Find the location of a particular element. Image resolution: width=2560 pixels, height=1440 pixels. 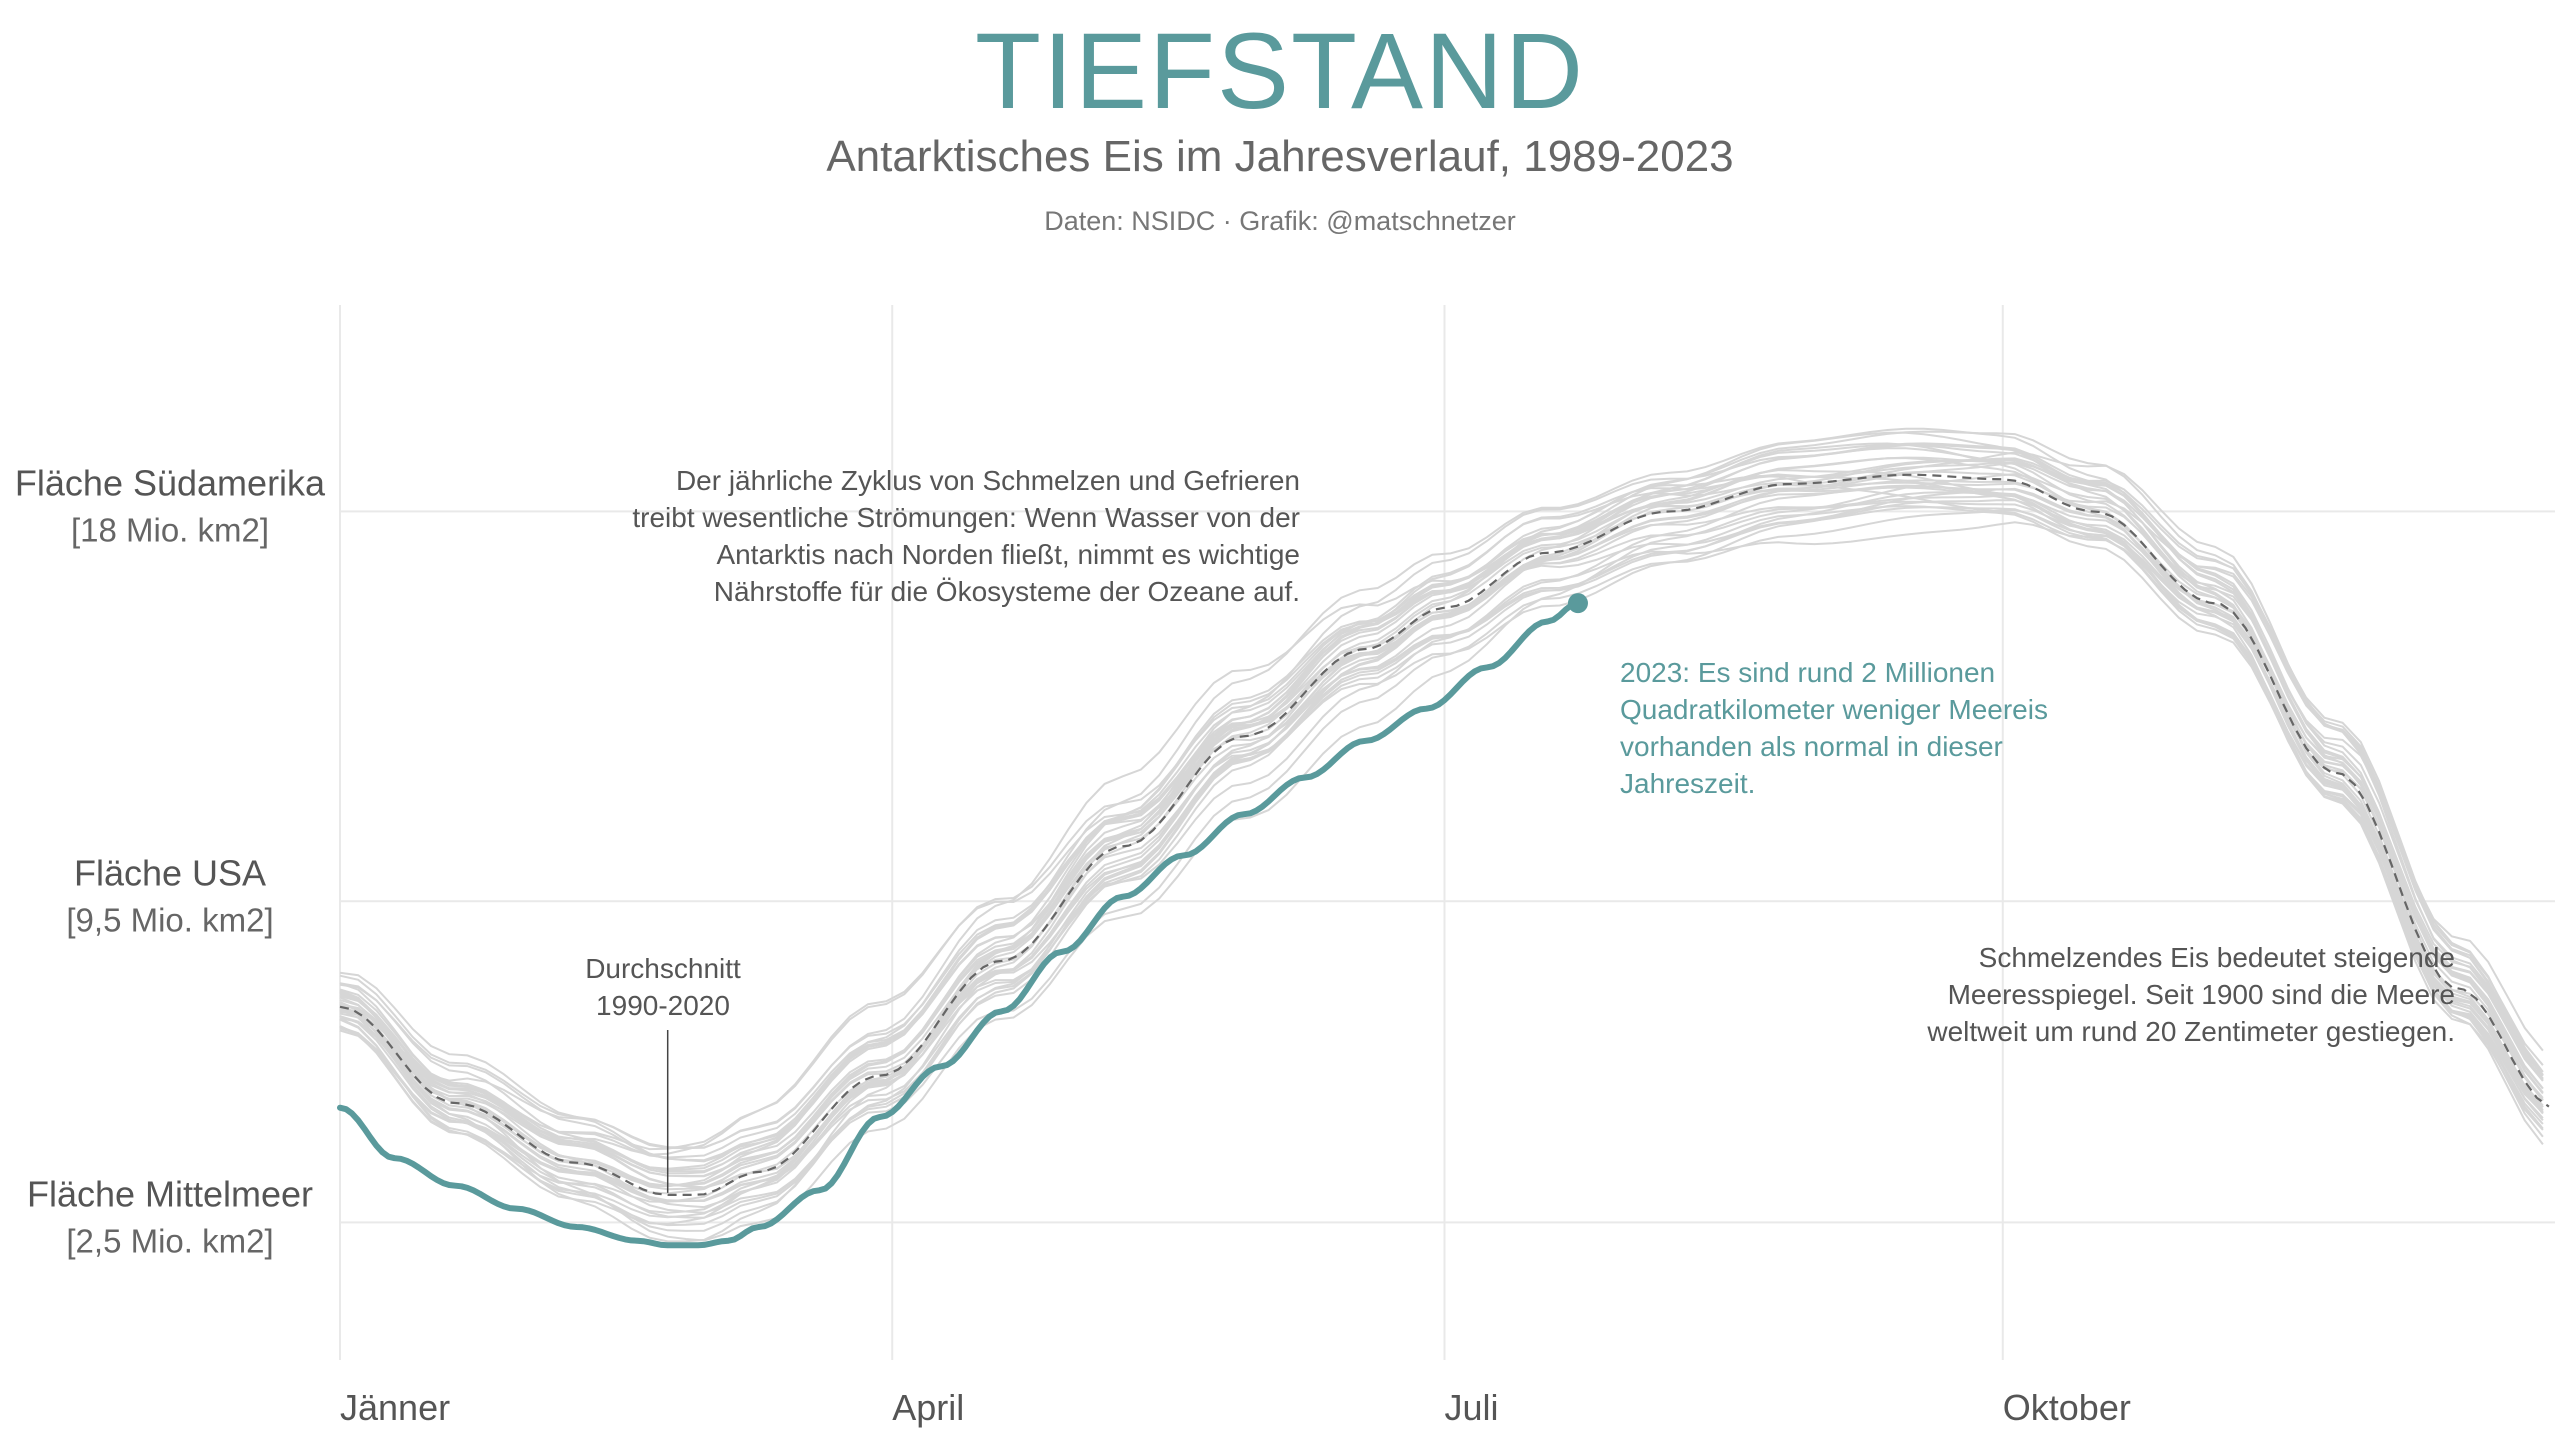

annotation-sea-level-line: Schmelzendes Eis bedeutet steigende is located at coordinates (2217, 957).